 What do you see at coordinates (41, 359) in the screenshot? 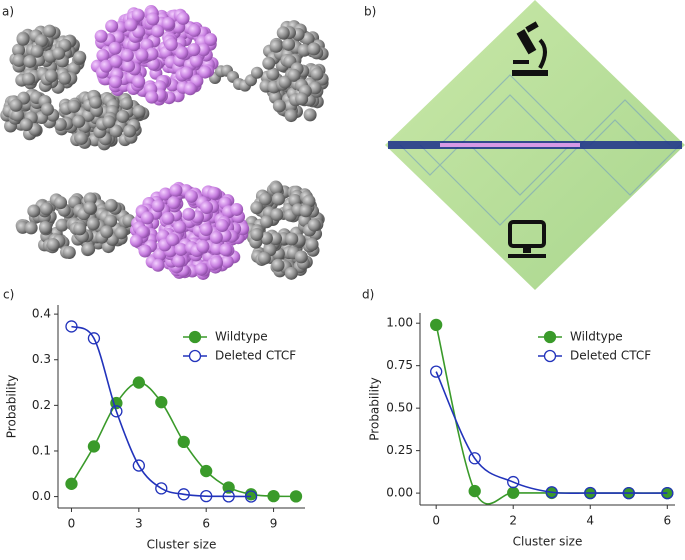
I see `y-tick-label: 0.3` at bounding box center [41, 359].